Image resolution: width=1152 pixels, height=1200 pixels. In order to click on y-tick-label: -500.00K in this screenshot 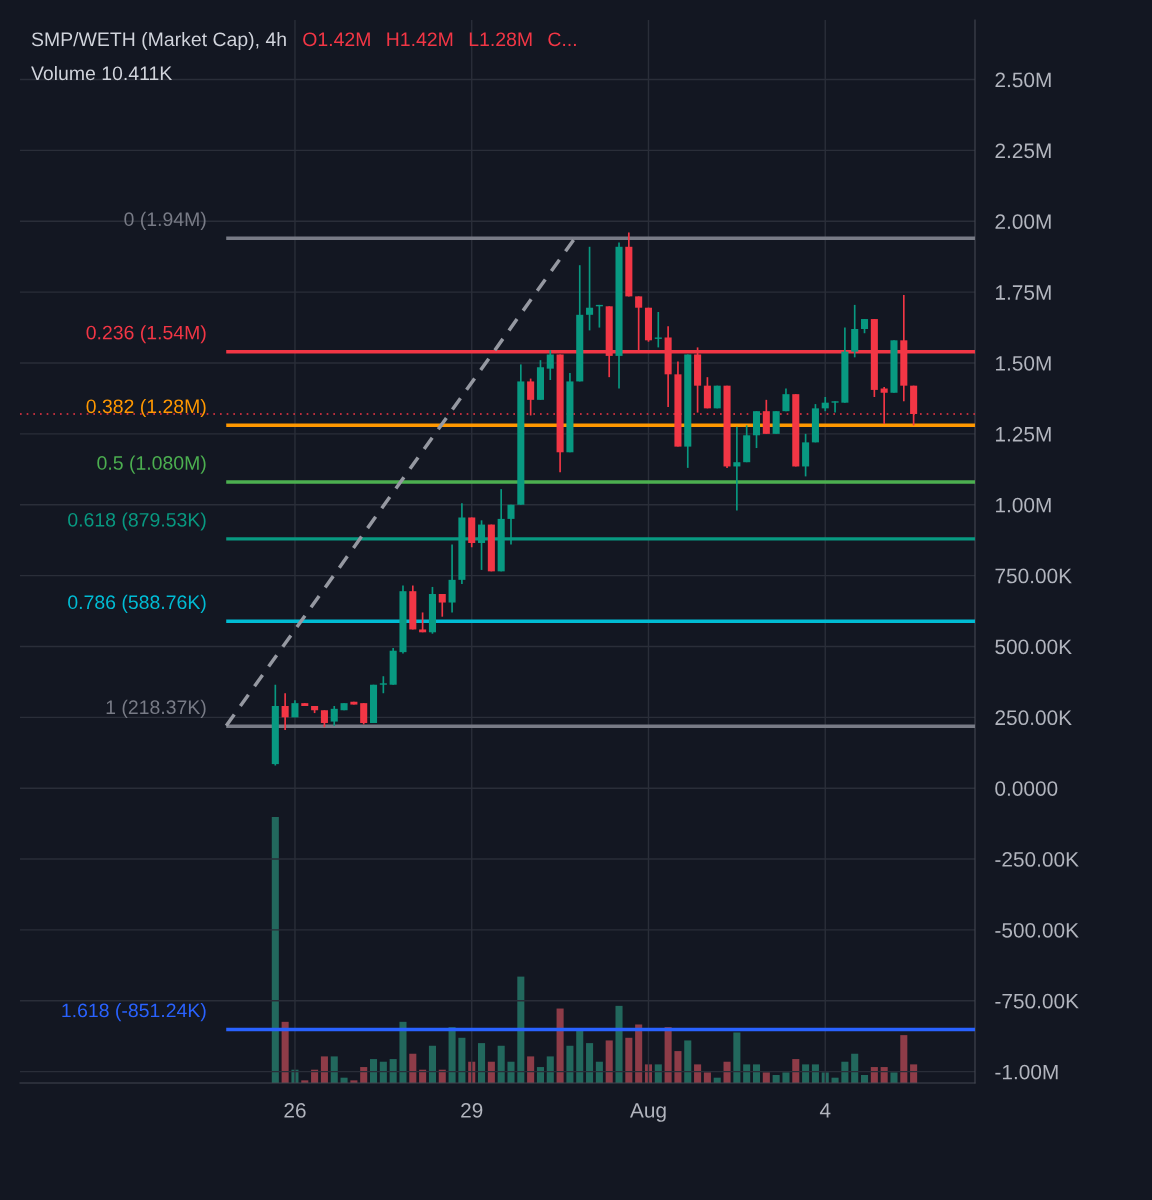, I will do `click(1037, 930)`.